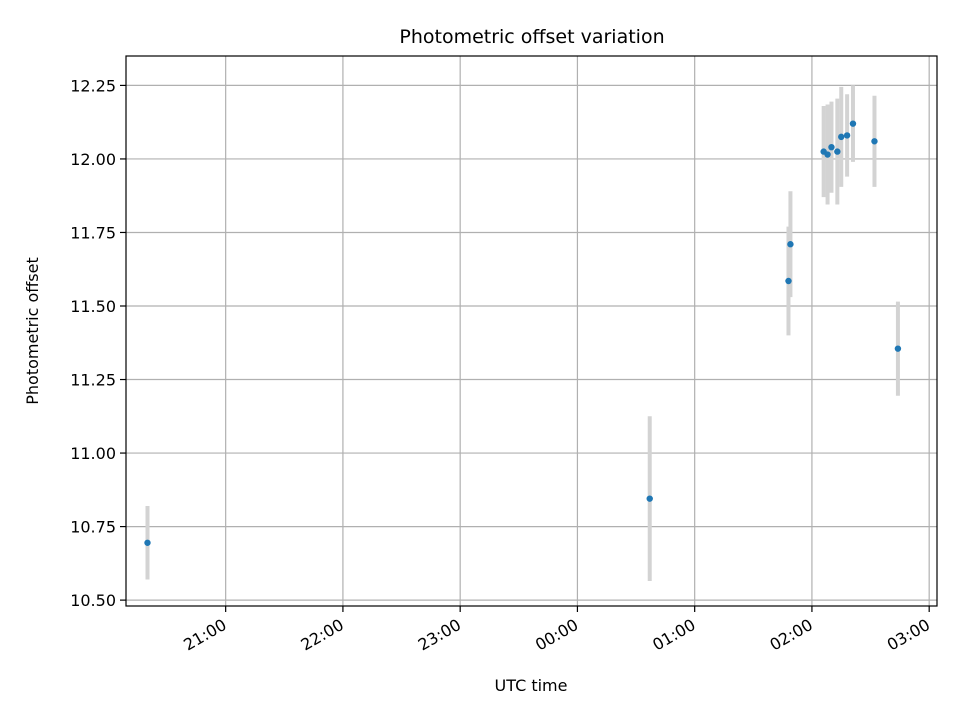 The image size is (960, 720). I want to click on y-tick-label: 10.75, so click(93, 527).